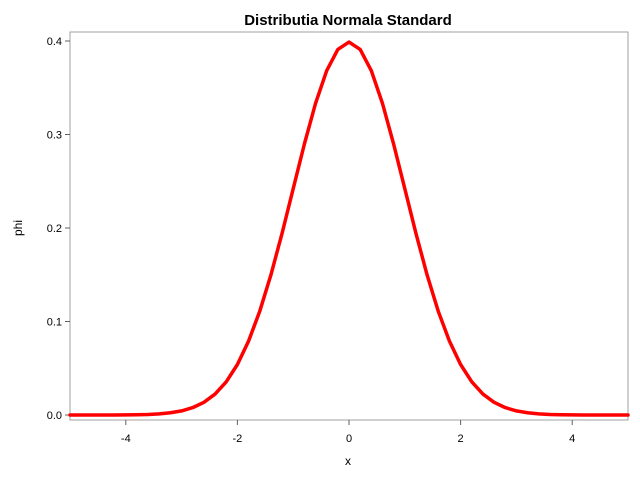 The height and width of the screenshot is (480, 640). What do you see at coordinates (54, 229) in the screenshot?
I see `y-tick-label: 0.2` at bounding box center [54, 229].